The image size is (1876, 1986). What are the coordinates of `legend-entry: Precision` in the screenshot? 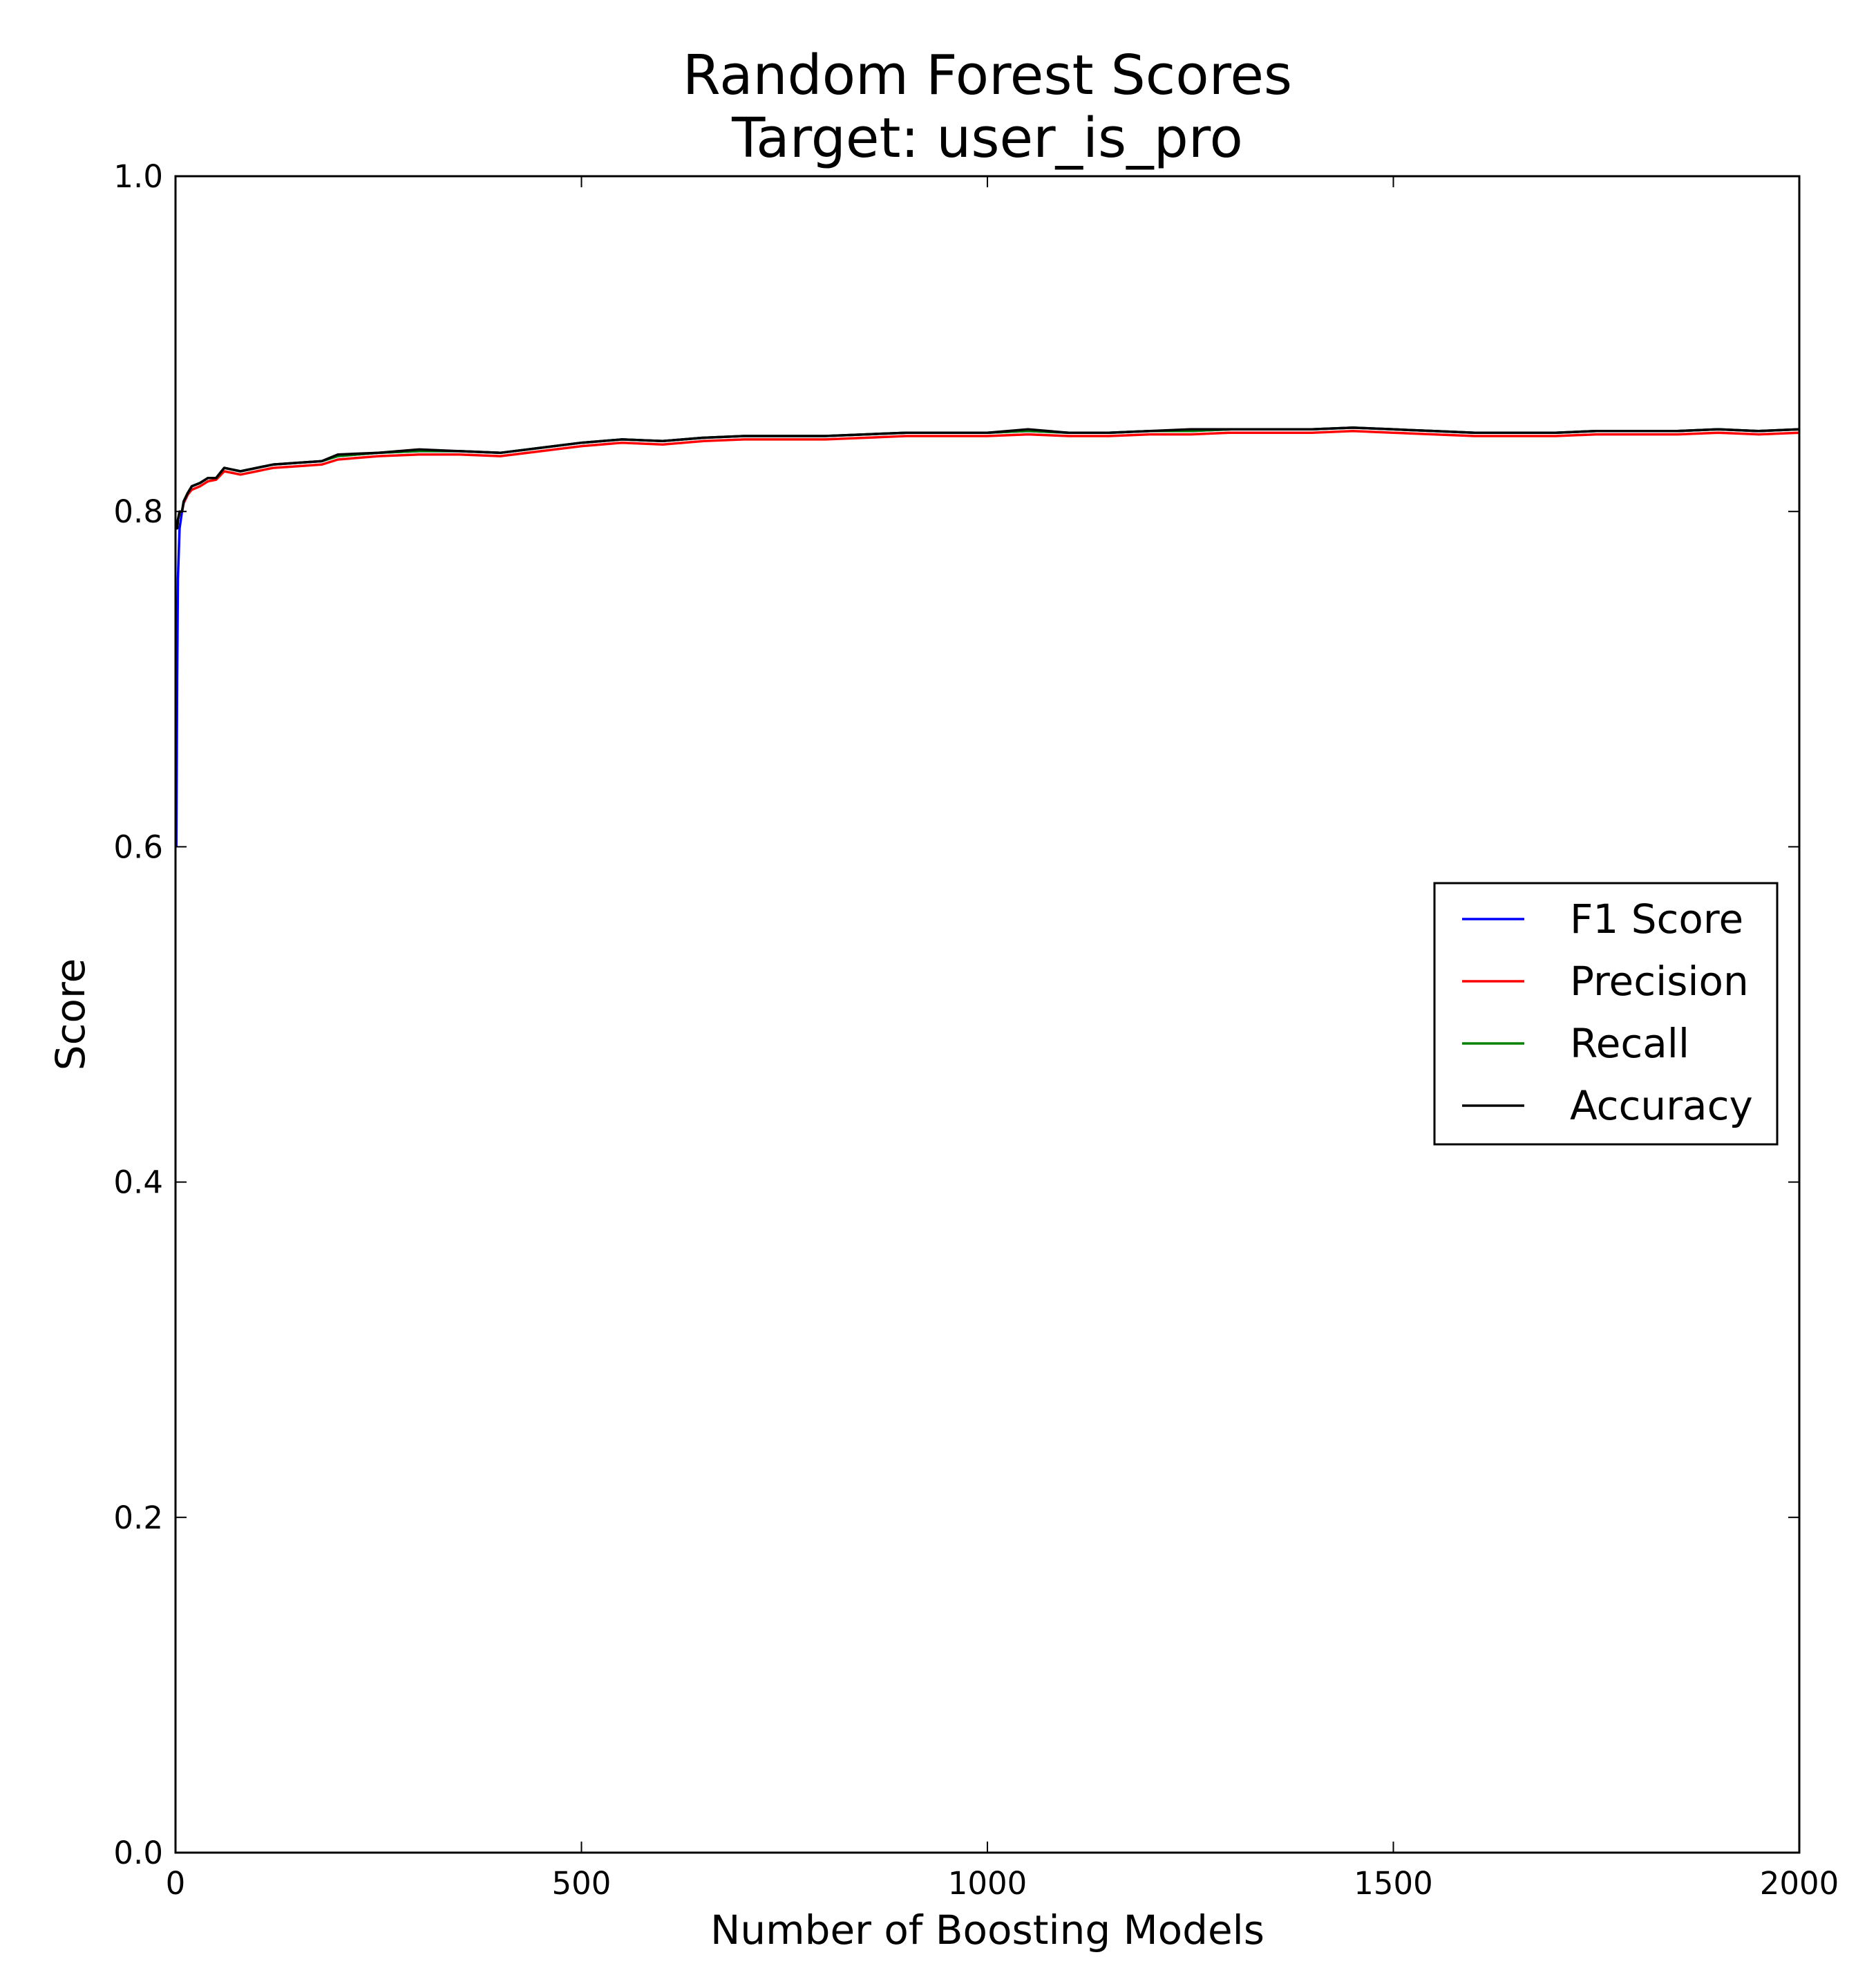 It's located at (1659, 982).